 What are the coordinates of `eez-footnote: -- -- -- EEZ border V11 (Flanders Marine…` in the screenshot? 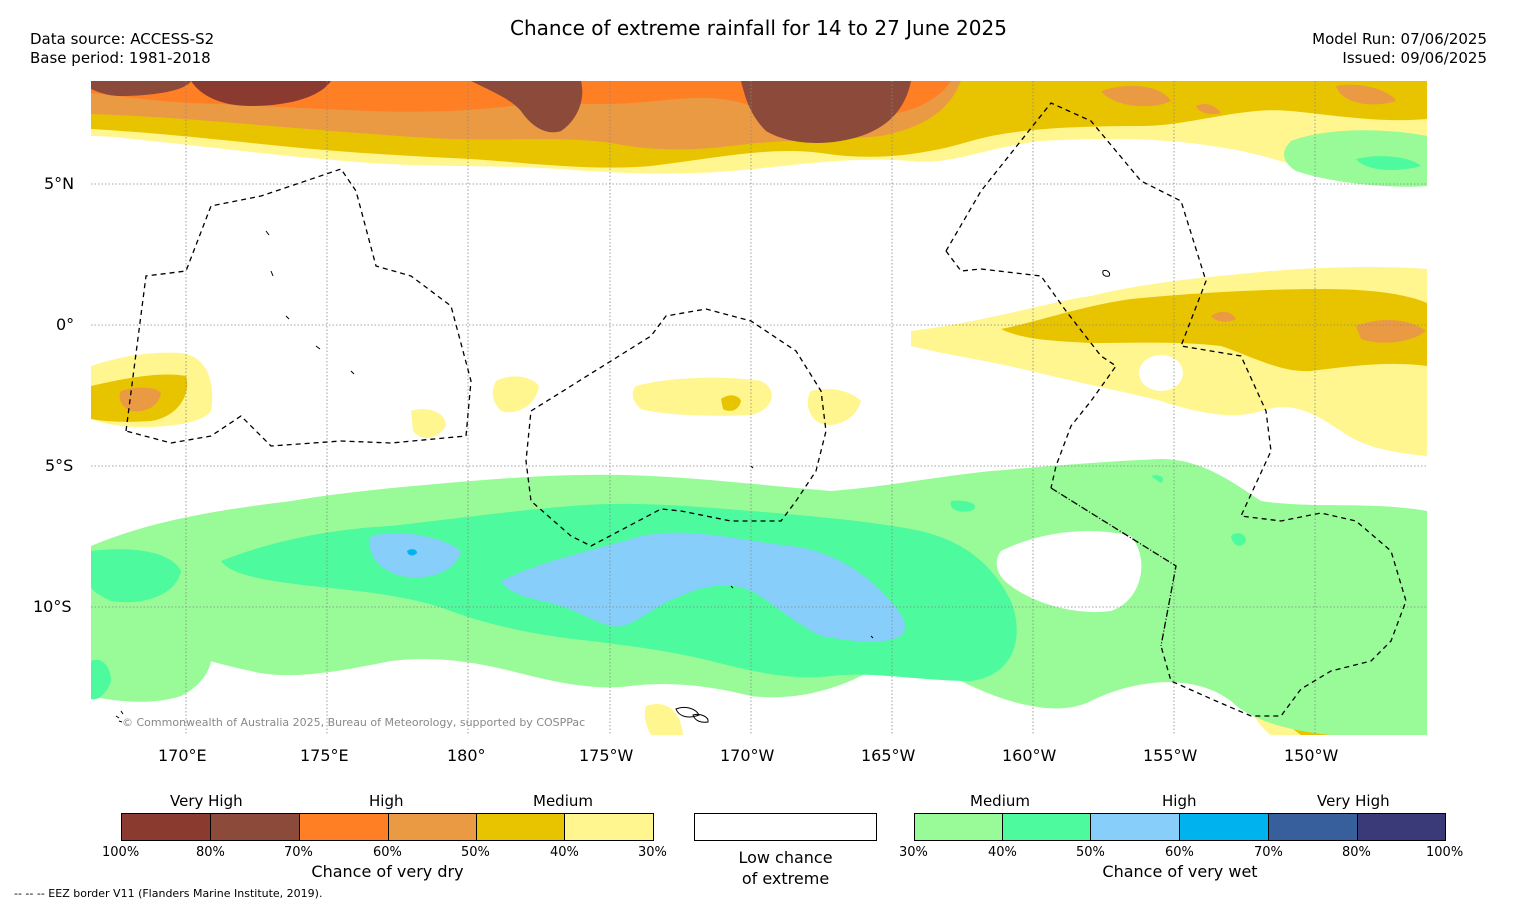 It's located at (168, 893).